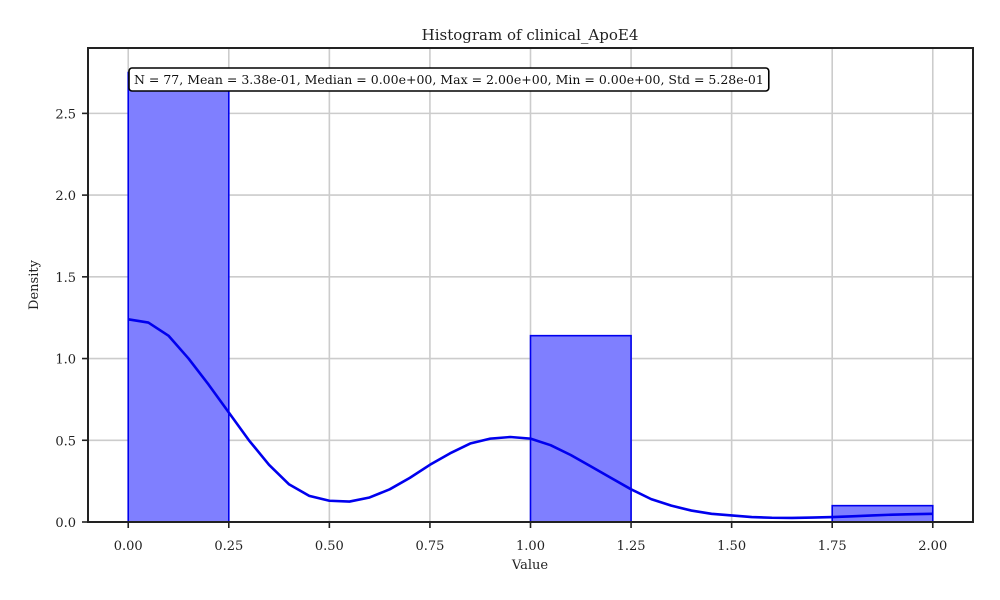  I want to click on y-tick-label-3: 1.5, so click(65, 278).